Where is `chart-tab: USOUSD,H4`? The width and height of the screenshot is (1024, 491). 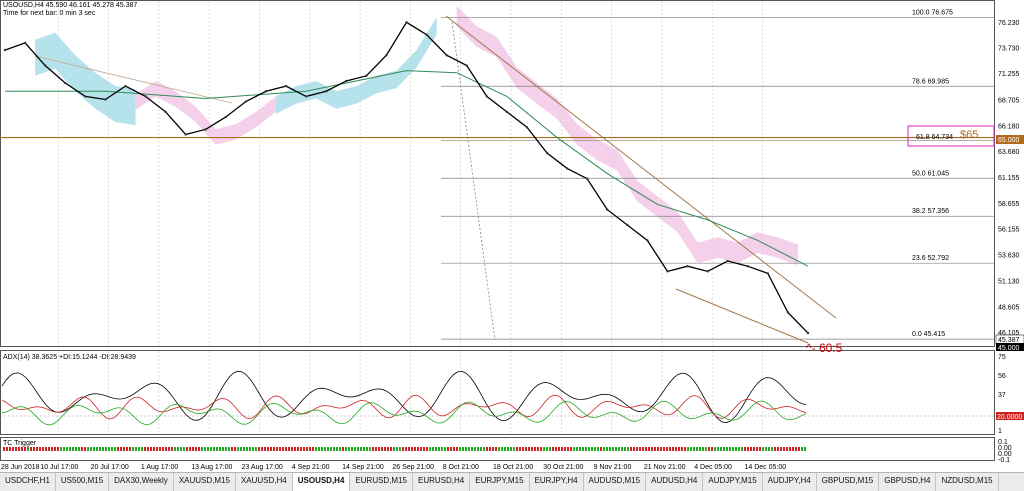 chart-tab: USOUSD,H4 is located at coordinates (321, 482).